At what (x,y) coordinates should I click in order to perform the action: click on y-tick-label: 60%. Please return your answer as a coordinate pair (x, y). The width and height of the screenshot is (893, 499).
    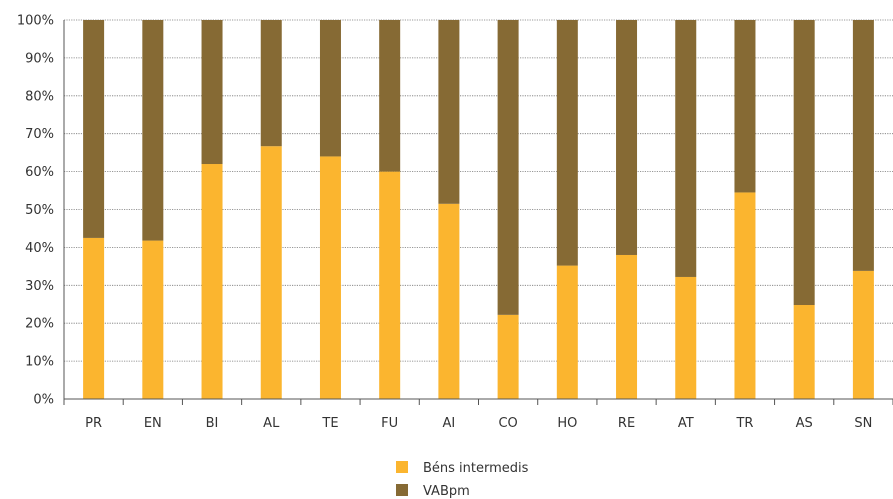
    Looking at the image, I should click on (39, 172).